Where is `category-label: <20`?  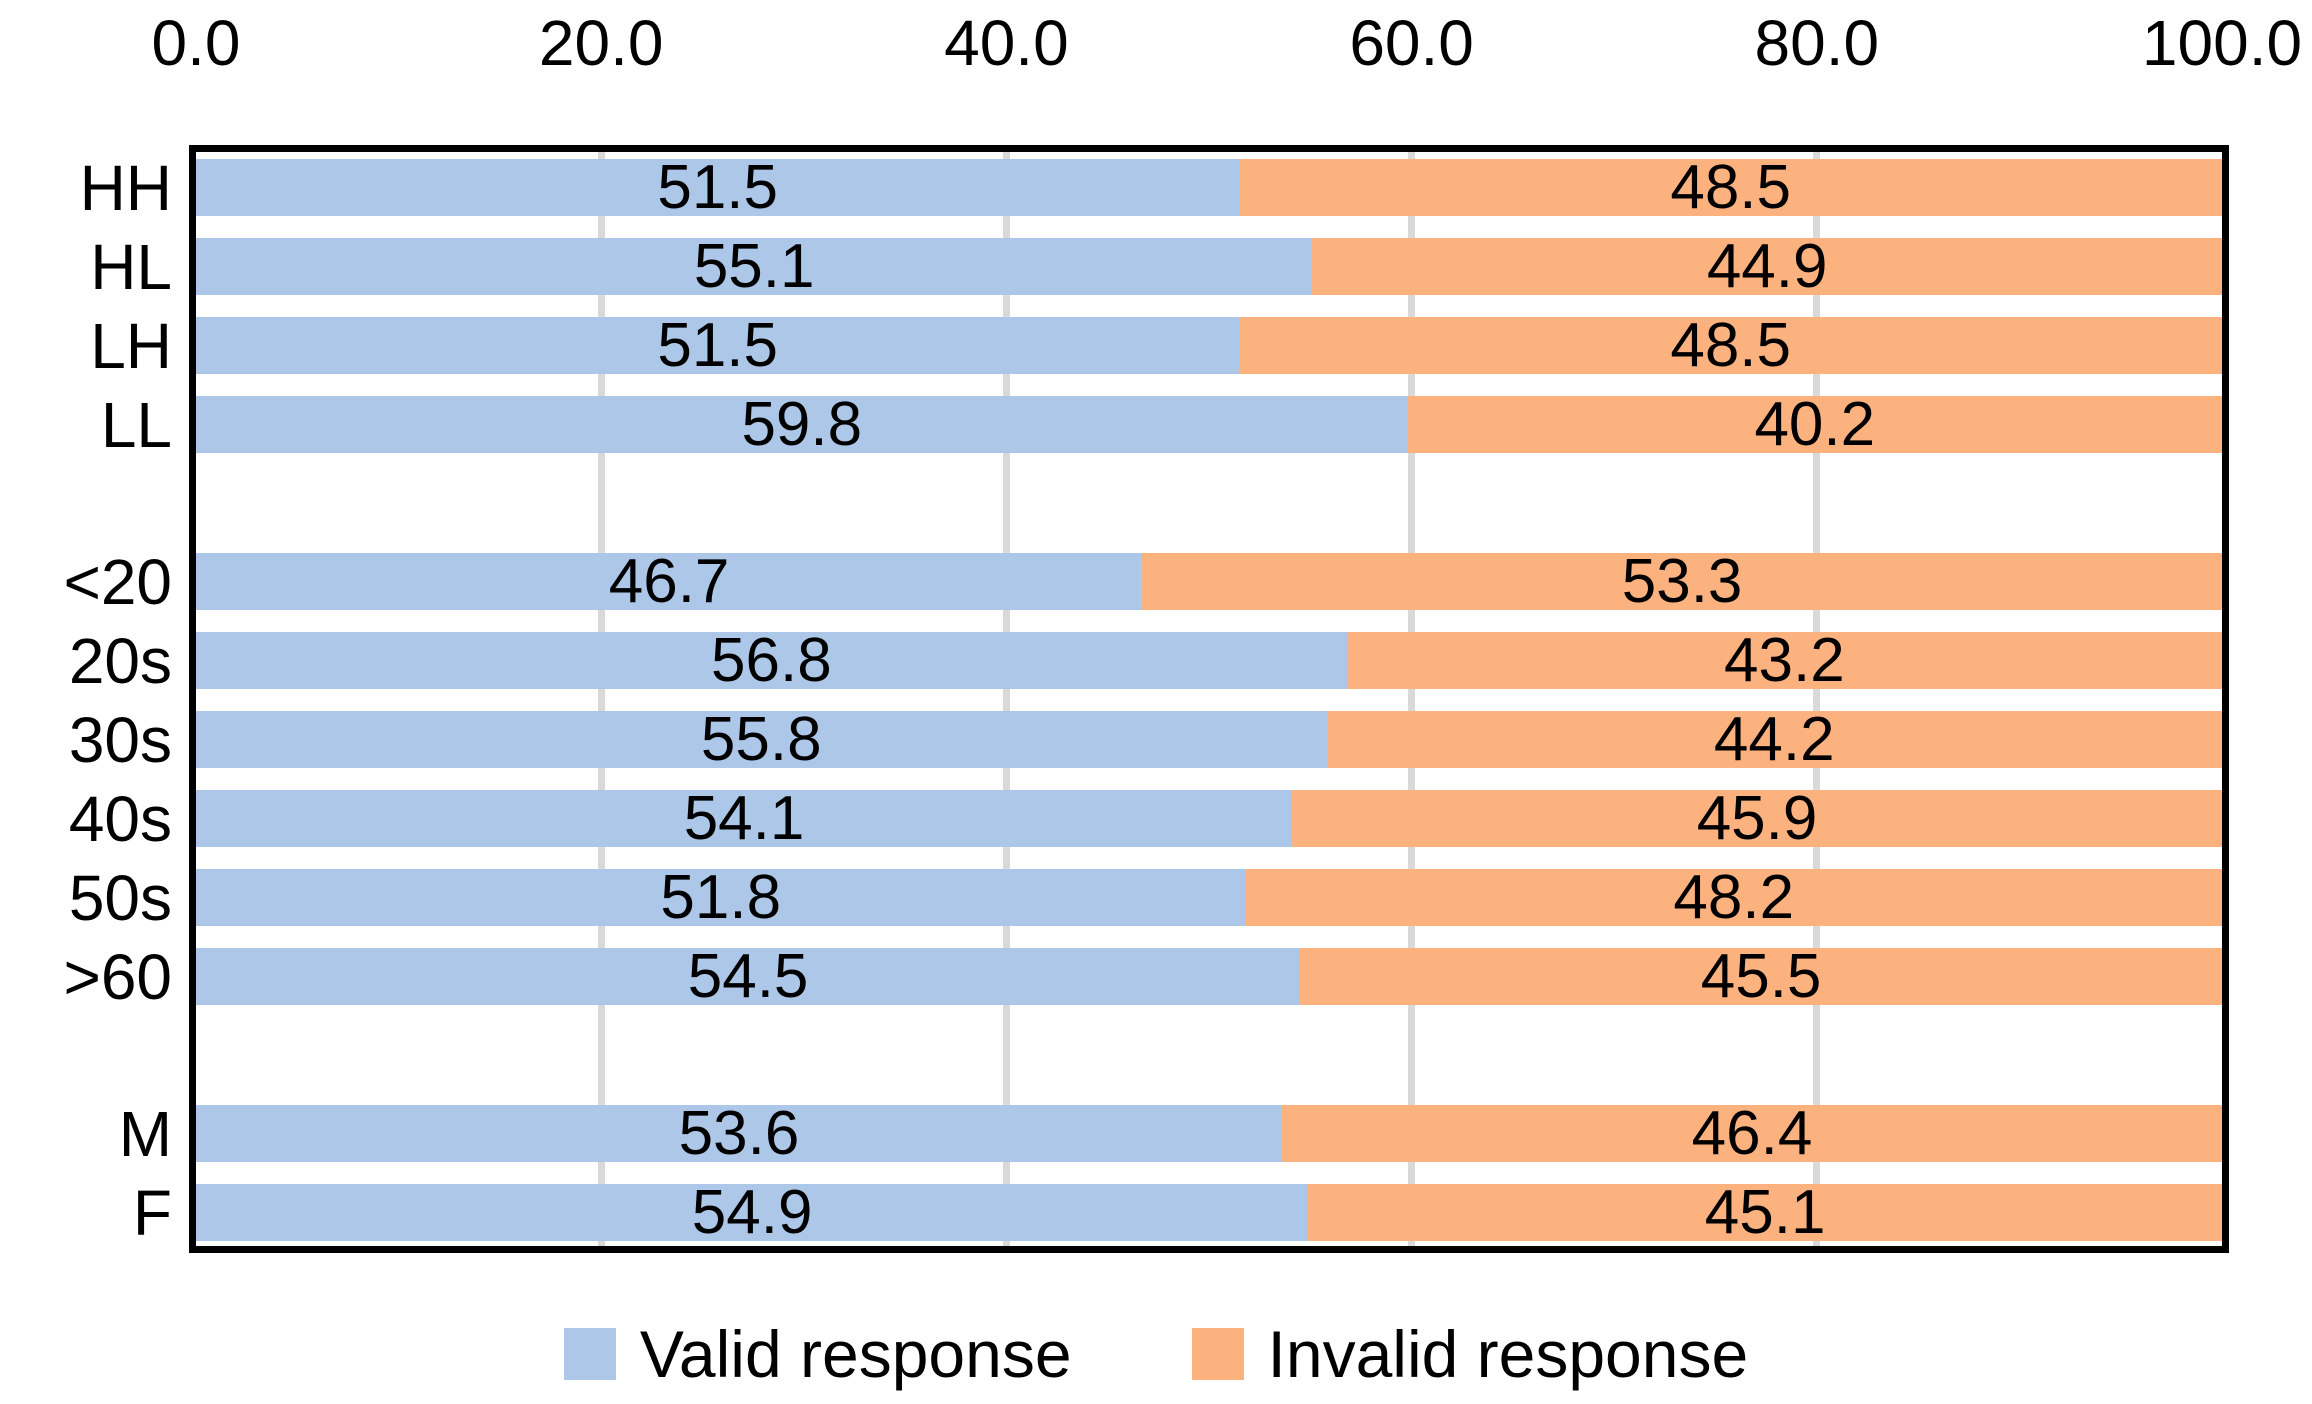
category-label: <20 is located at coordinates (117, 581).